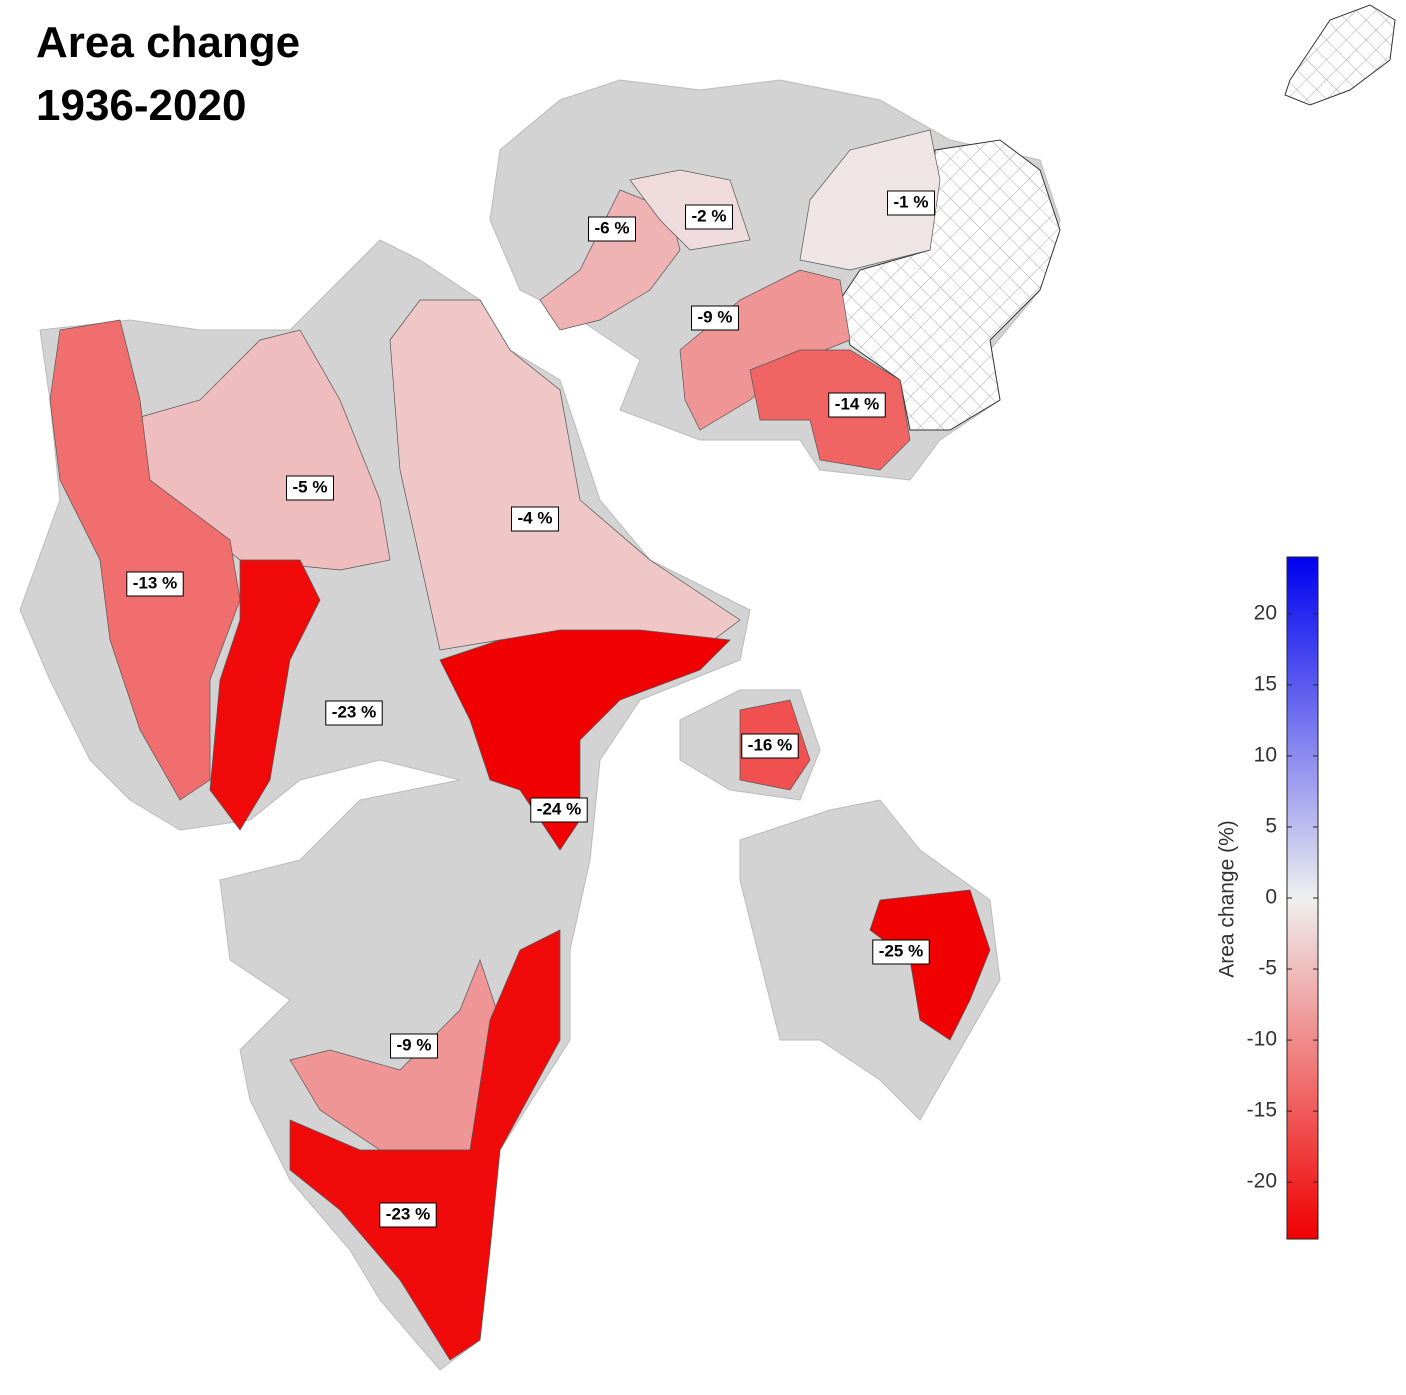 This screenshot has width=1406, height=1395. Describe the element at coordinates (950, 285) in the screenshot. I see `no-data-area` at that location.